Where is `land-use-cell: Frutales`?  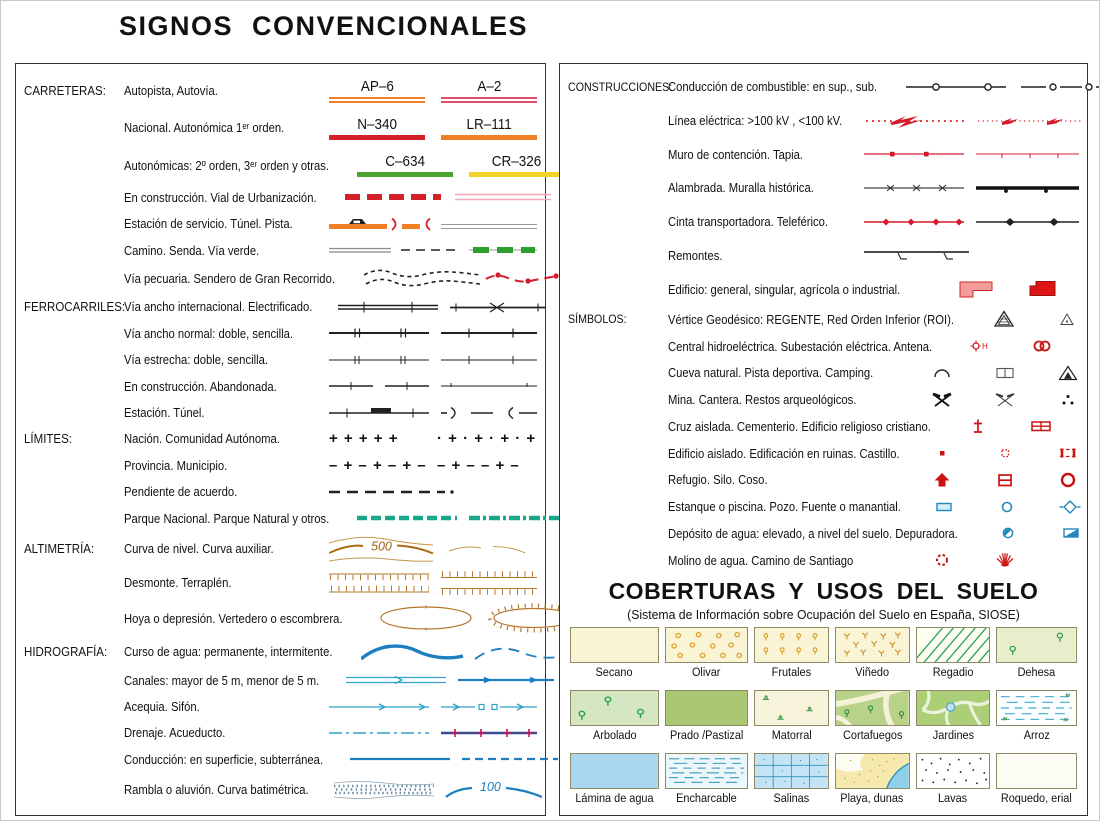
land-use-cell: Frutales is located at coordinates (791, 653).